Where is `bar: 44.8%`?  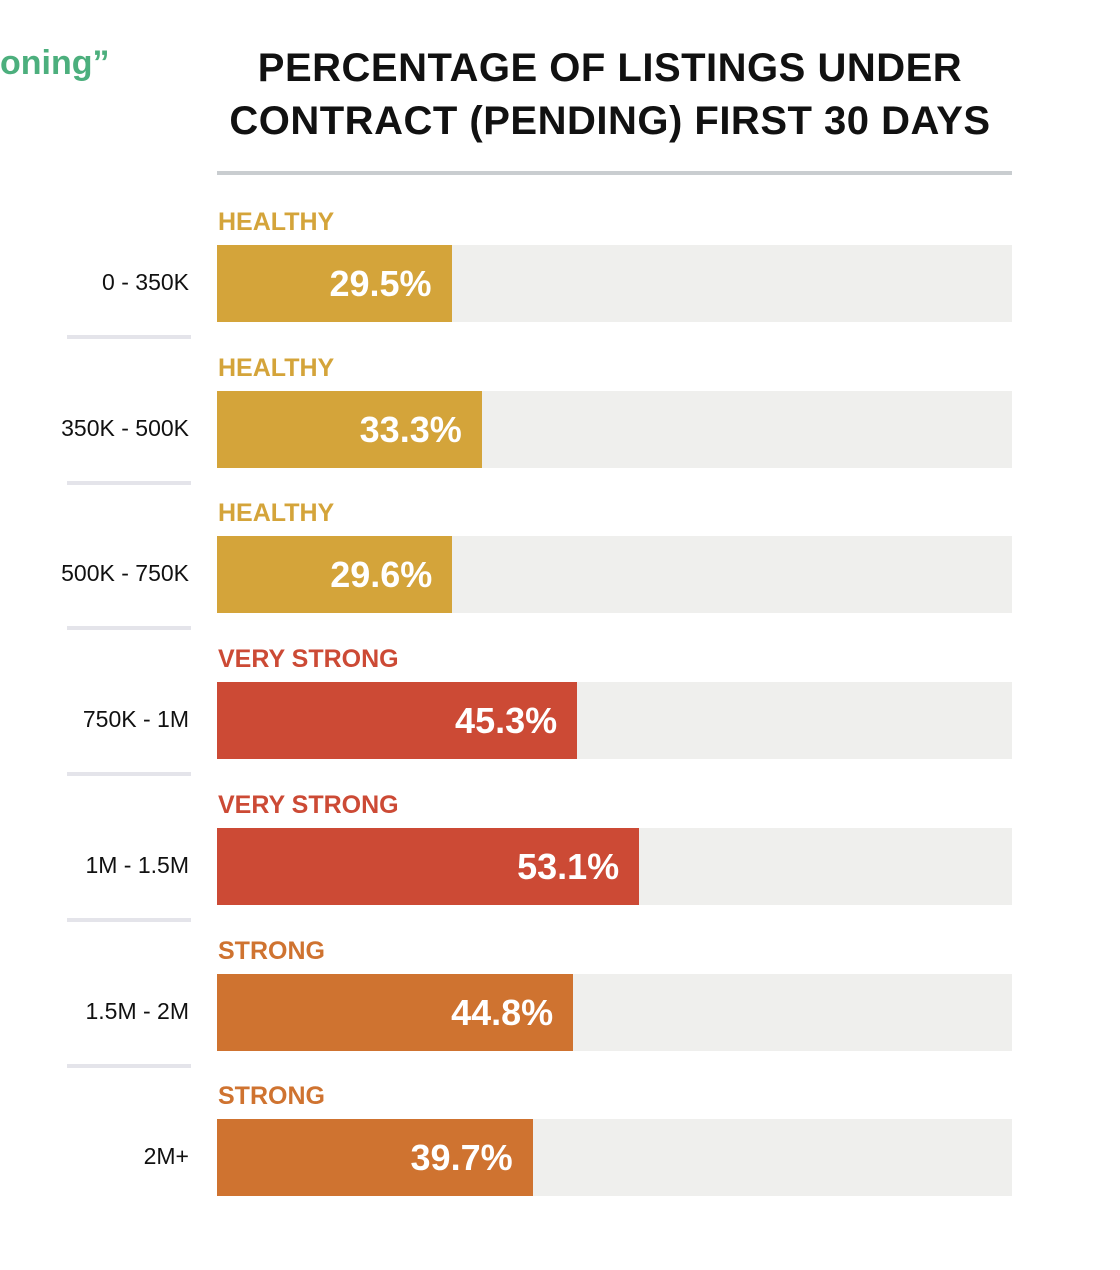
bar: 44.8% is located at coordinates (395, 1012).